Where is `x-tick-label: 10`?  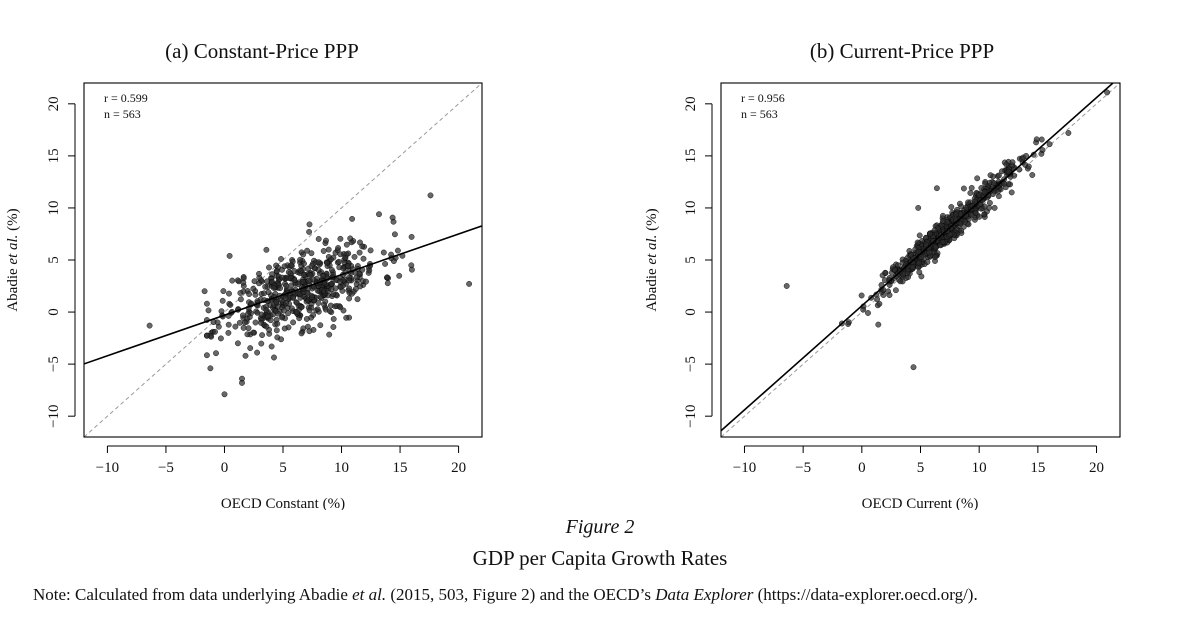 x-tick-label: 10 is located at coordinates (341, 468).